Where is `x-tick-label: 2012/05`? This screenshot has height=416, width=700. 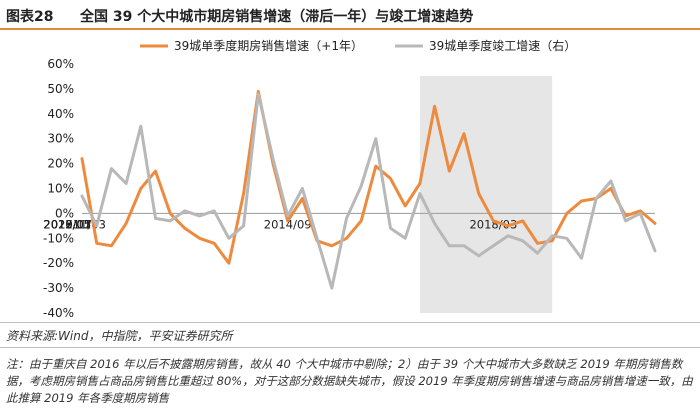 x-tick-label: 2012/05 is located at coordinates (67, 224).